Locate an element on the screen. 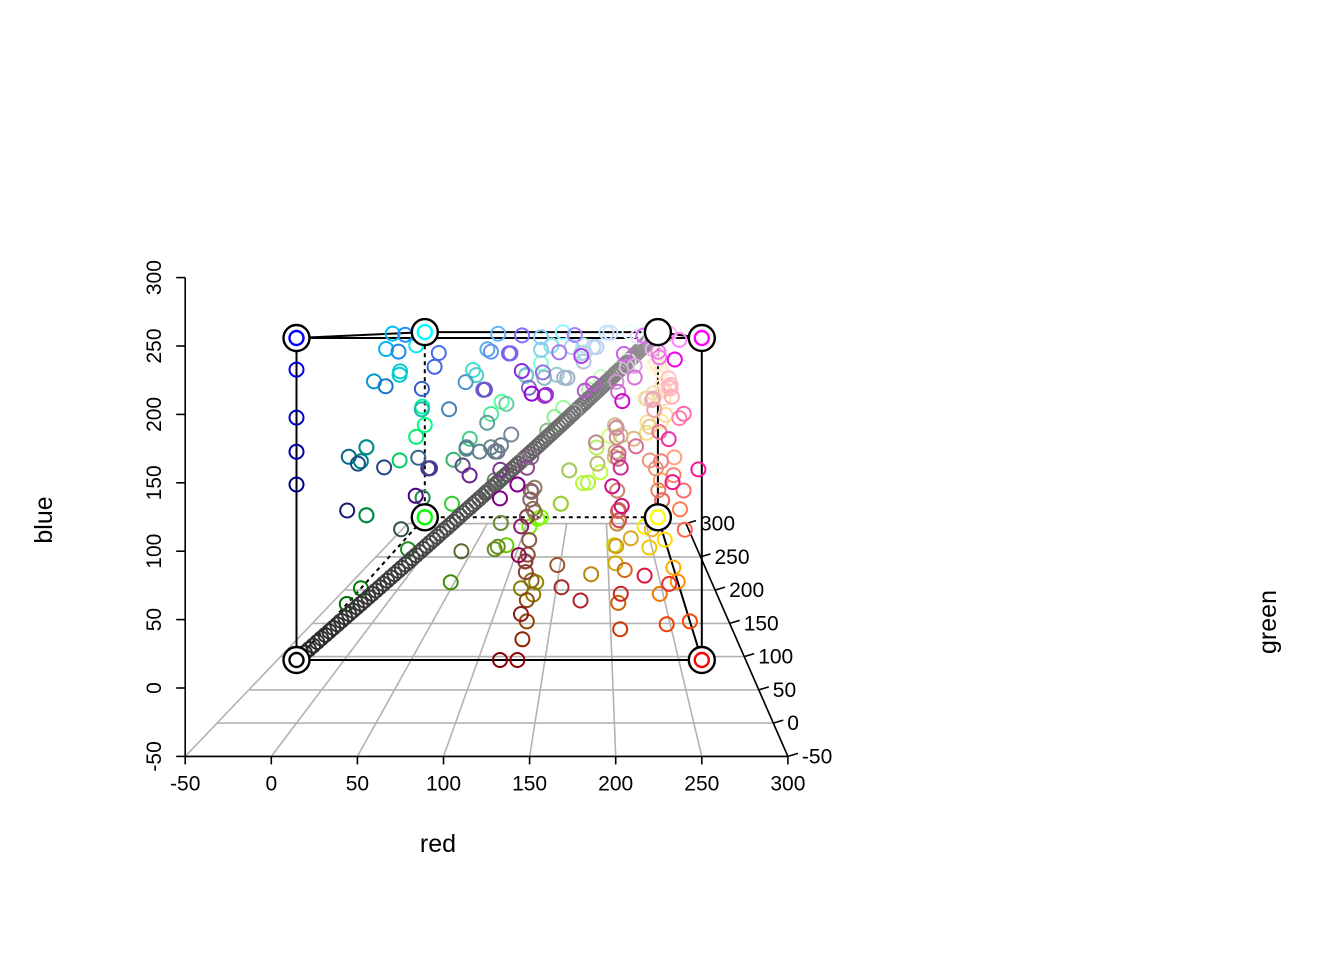 This screenshot has width=1344, height=965. cube-corner-markers is located at coordinates (499, 496).